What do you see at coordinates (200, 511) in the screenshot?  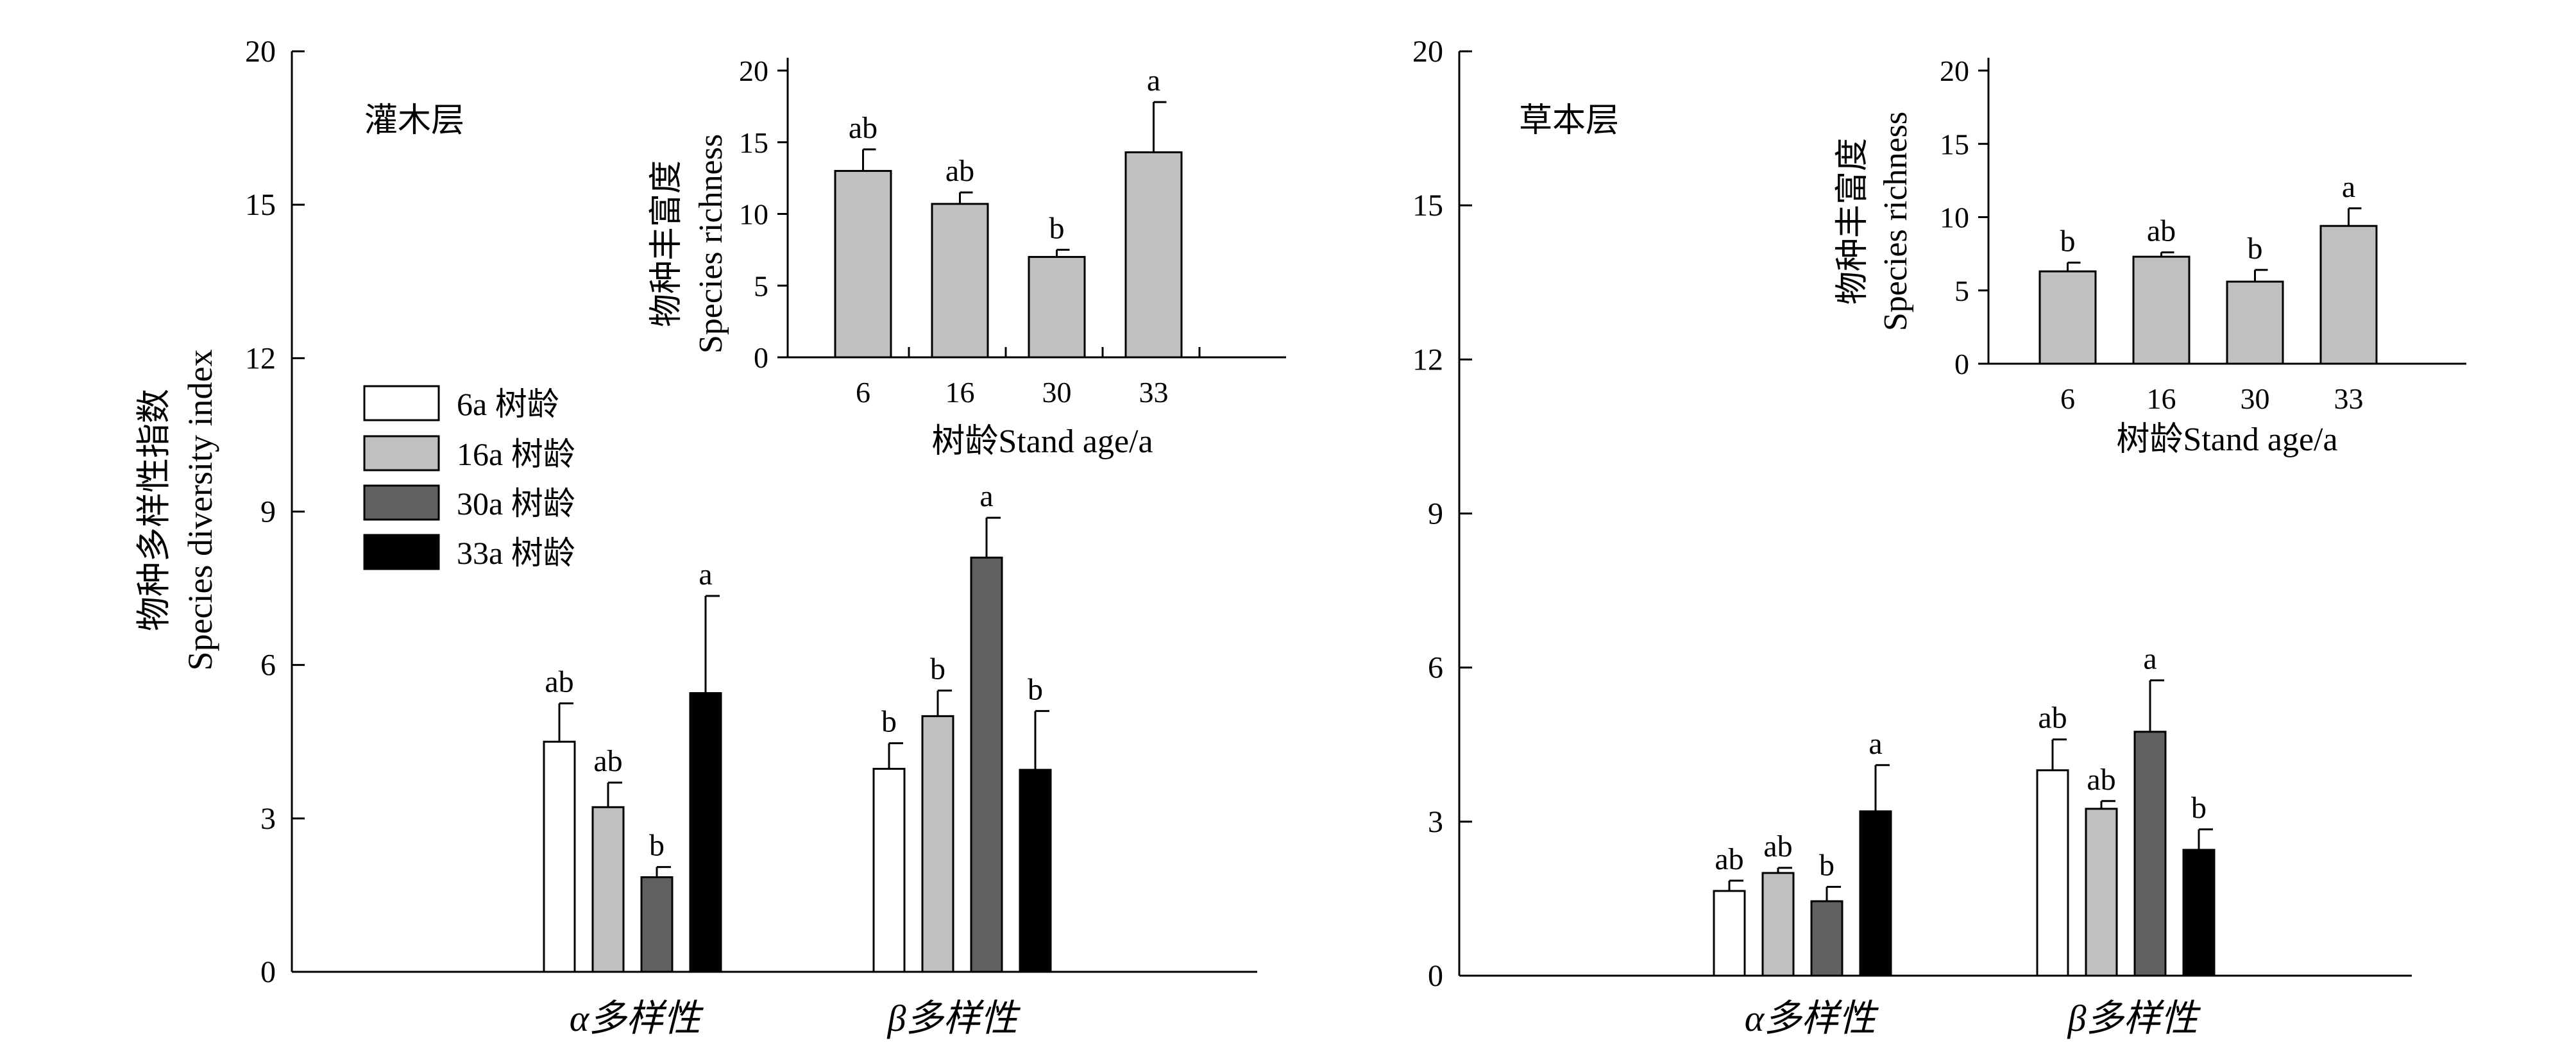 I see `y-axis-title-en: Species diversity index` at bounding box center [200, 511].